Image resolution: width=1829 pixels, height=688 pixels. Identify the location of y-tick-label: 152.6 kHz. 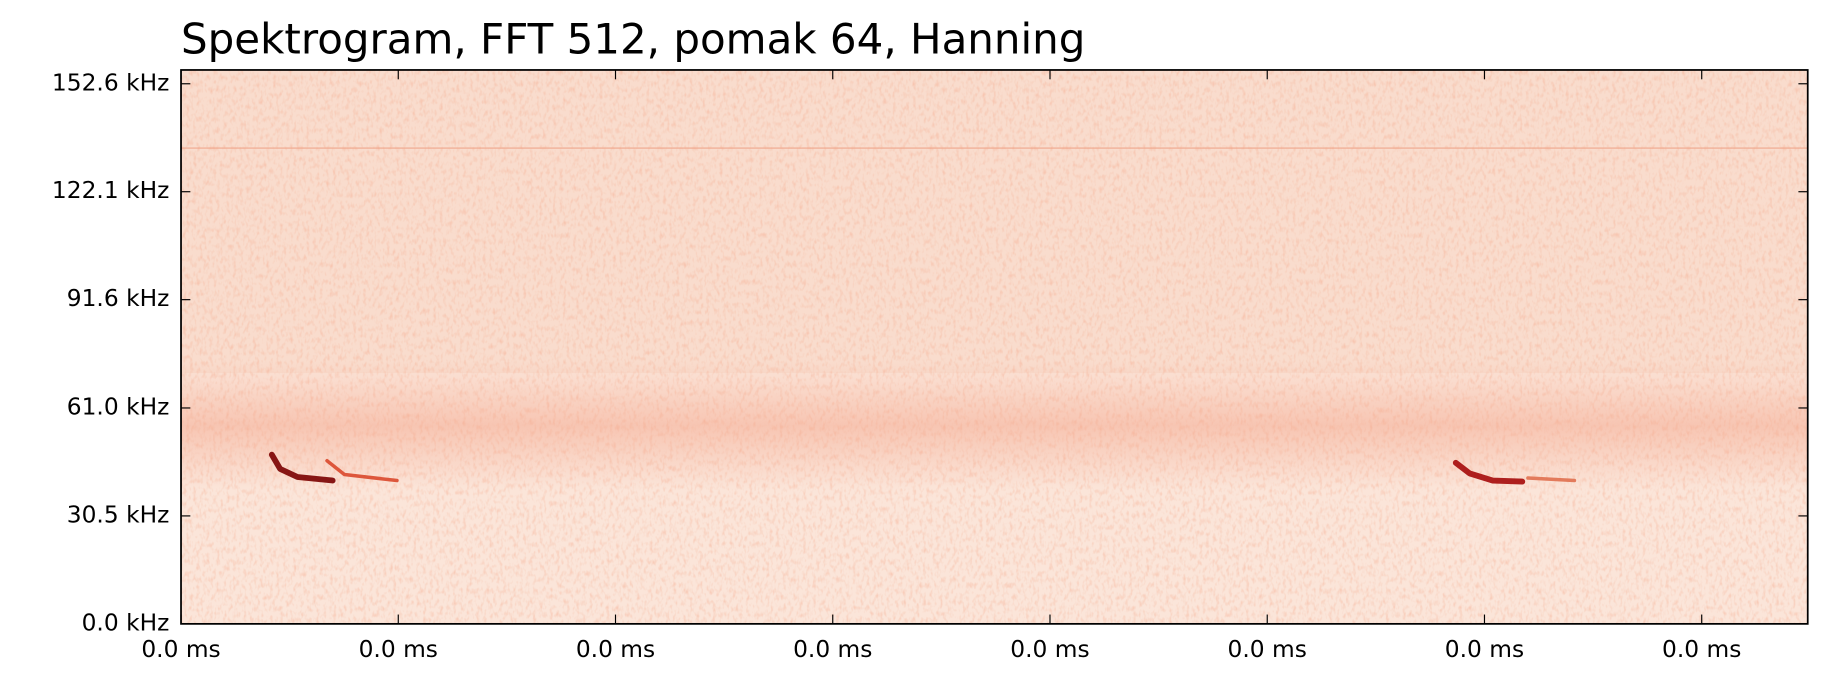
(110, 82).